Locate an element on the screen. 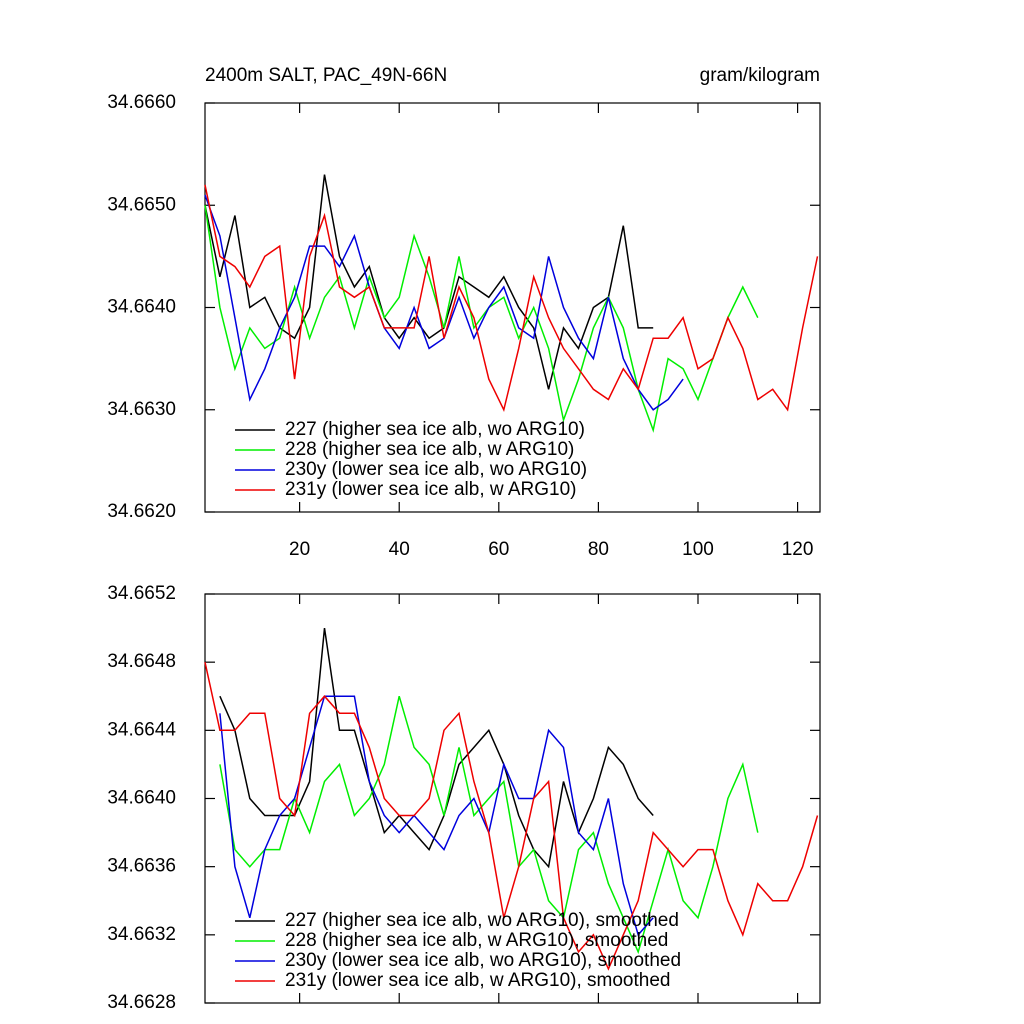 The height and width of the screenshot is (1024, 1024). x-tick-label: 20 is located at coordinates (299, 549).